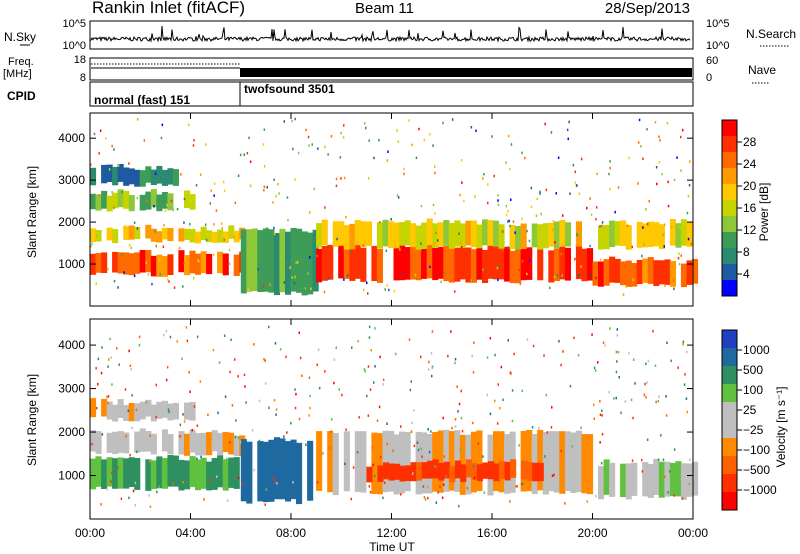  What do you see at coordinates (729, 224) in the screenshot?
I see `power-colorbar-swatch` at bounding box center [729, 224].